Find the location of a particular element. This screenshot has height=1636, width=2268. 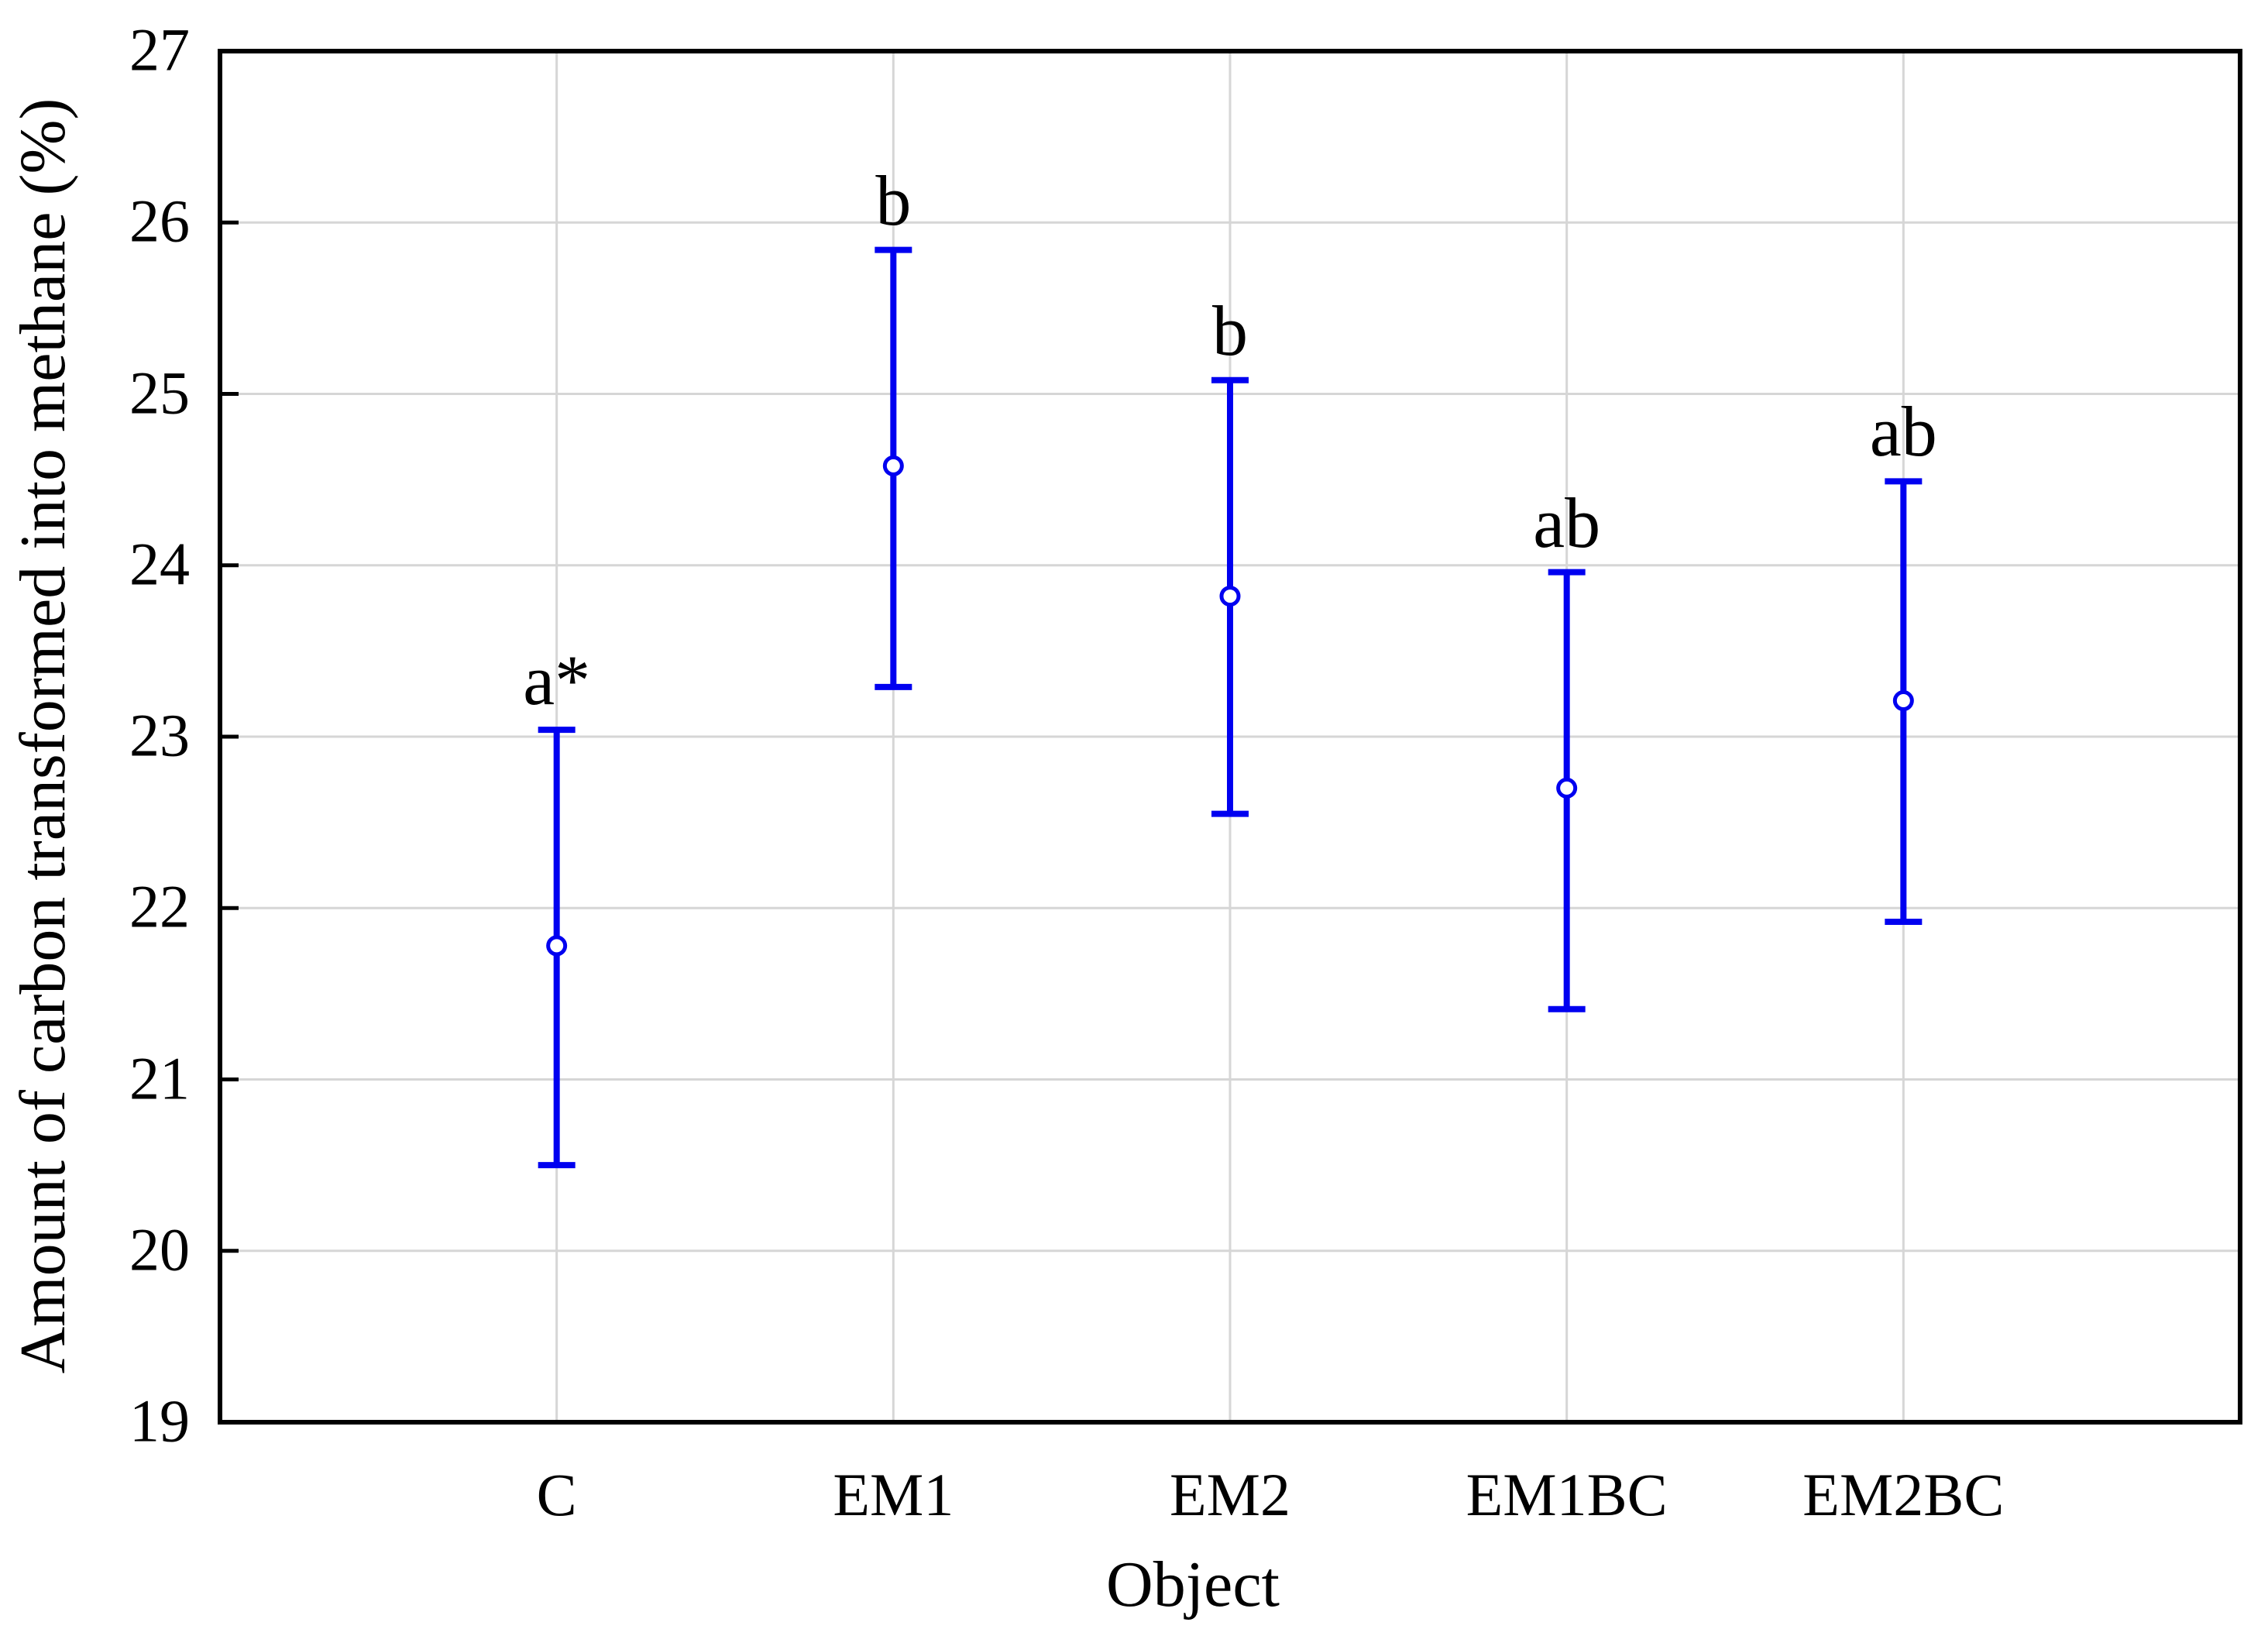

x-category-label: EM1 is located at coordinates (894, 1494).